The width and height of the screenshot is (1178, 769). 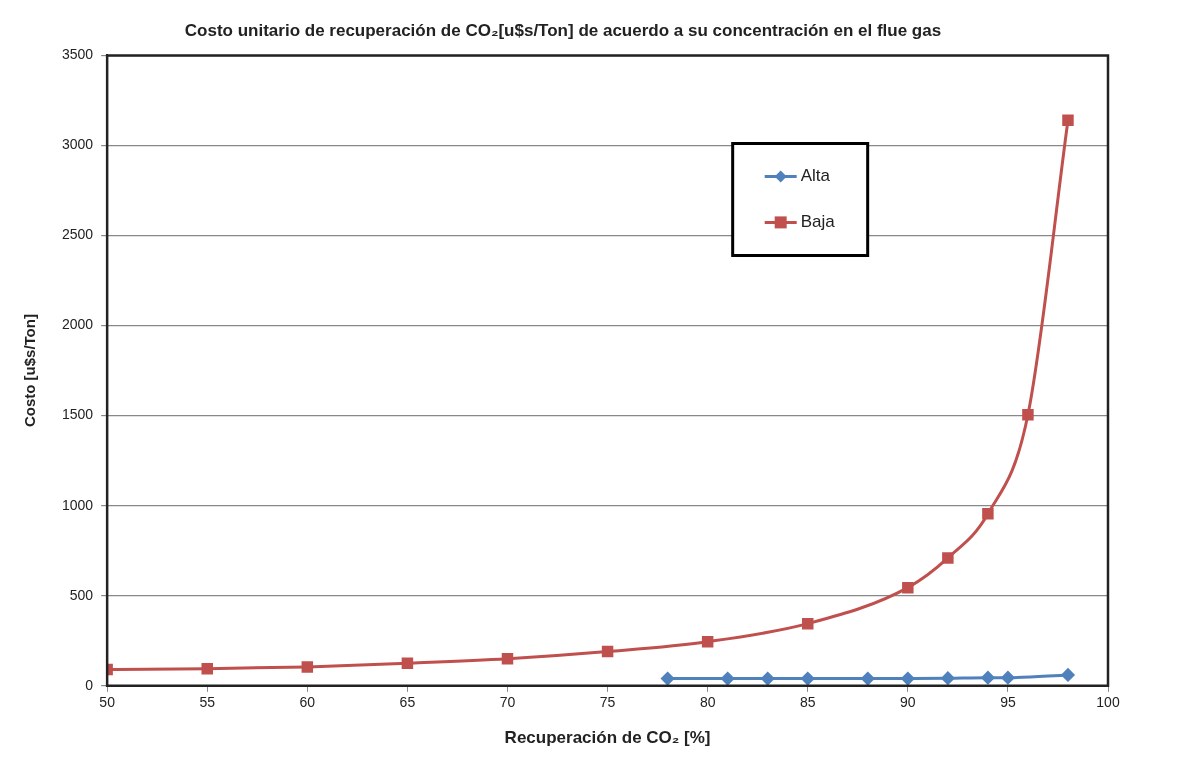 I want to click on chart-title: Costo unitario de recuperación de CO₂[u$s/Ton] de acuerdo a su concentración en el flue gas, so click(x=563, y=30).